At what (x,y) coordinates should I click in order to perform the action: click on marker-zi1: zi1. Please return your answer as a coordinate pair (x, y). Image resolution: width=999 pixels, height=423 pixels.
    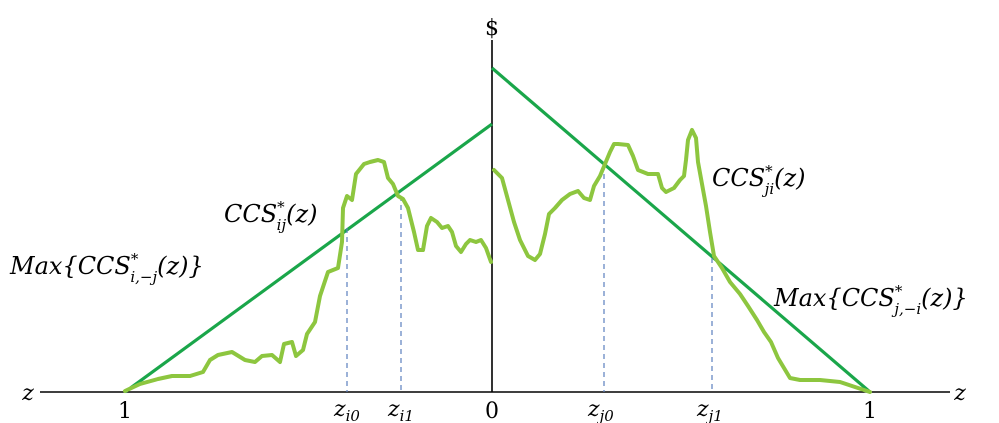
    Looking at the image, I should click on (400, 410).